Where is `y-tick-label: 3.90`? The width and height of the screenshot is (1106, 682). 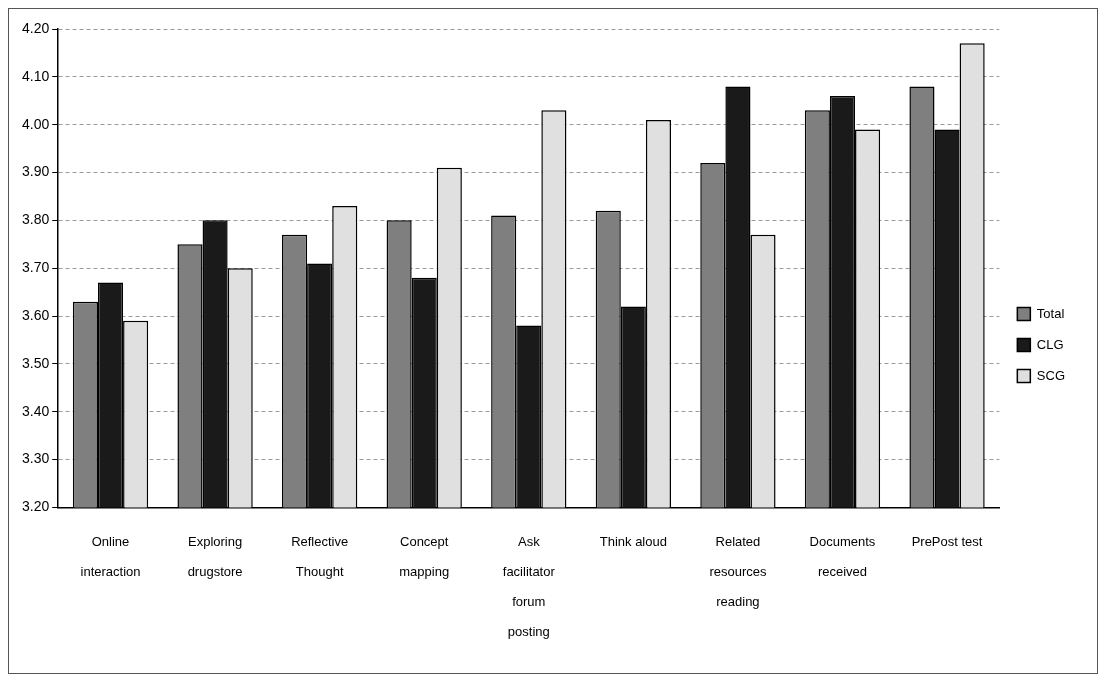
y-tick-label: 3.90 is located at coordinates (36, 171).